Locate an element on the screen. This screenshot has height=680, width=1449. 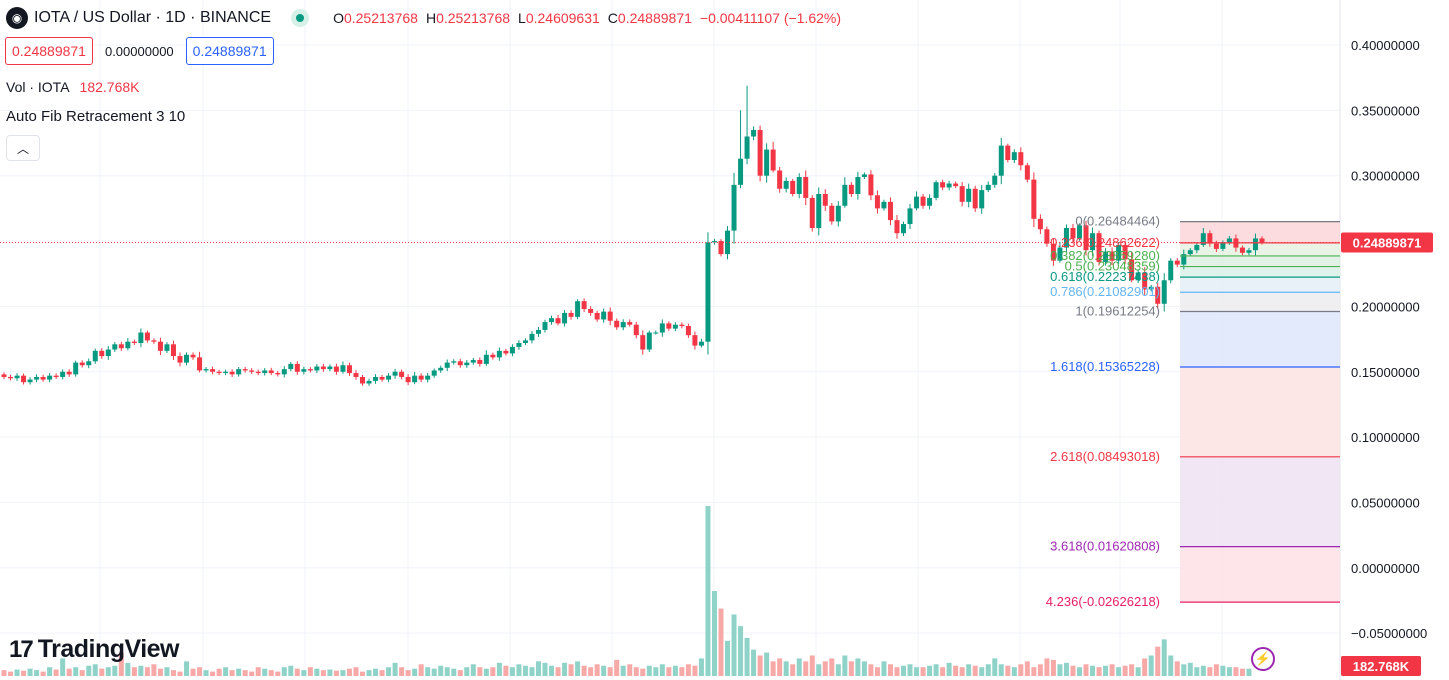
fib-level-label: 2.618(0.08493018) is located at coordinates (1105, 456).